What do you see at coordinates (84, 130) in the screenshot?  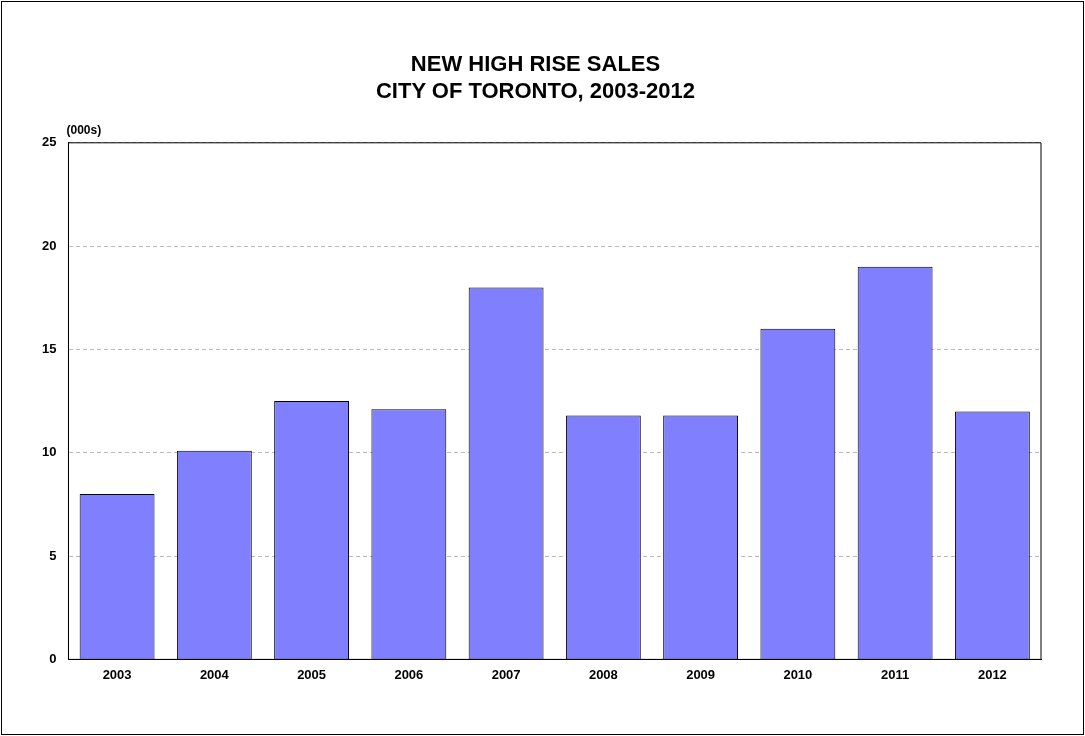 I see `y-axis-title: (000s)` at bounding box center [84, 130].